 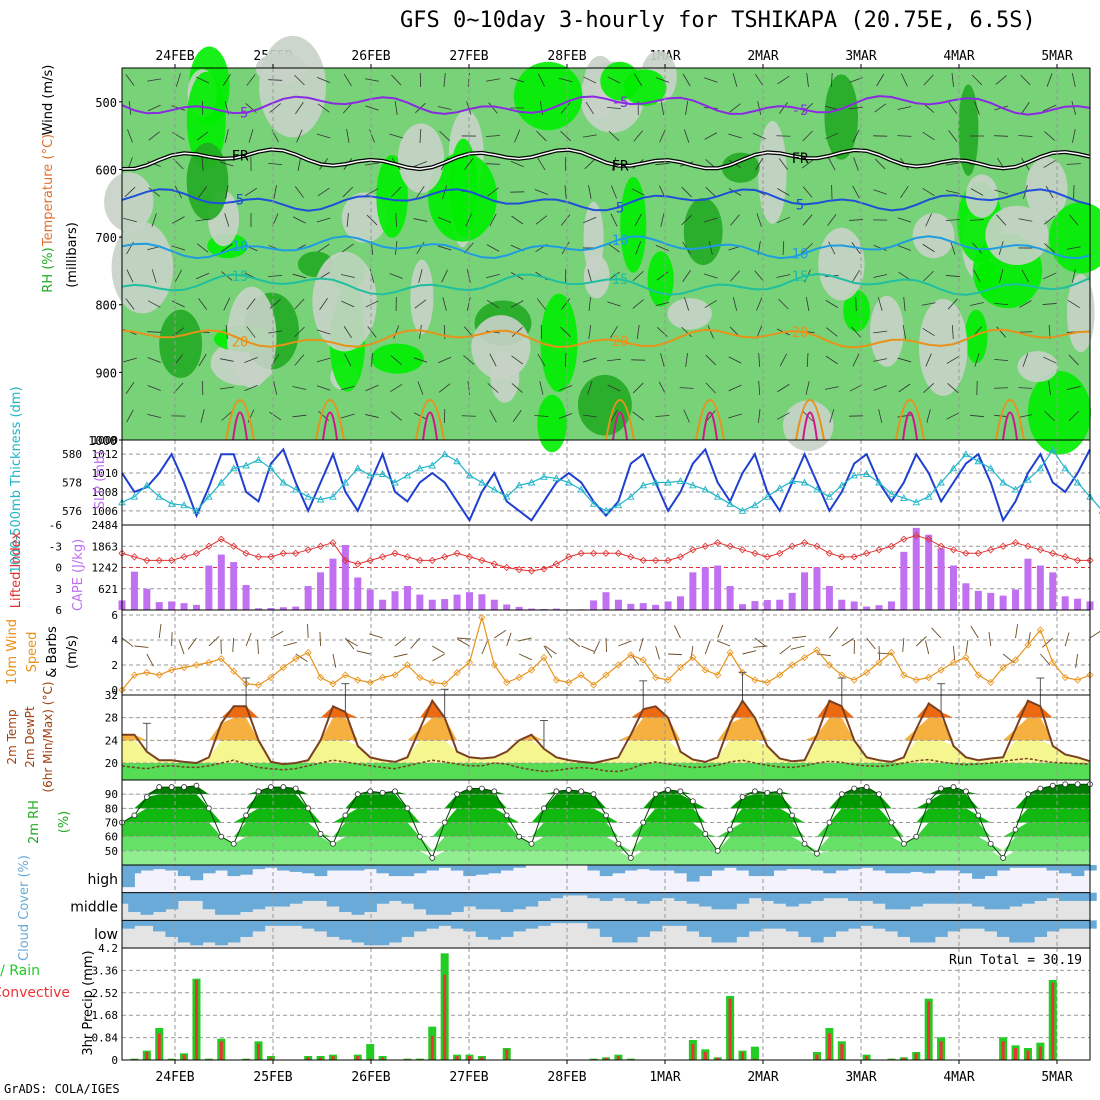 What do you see at coordinates (106, 103) in the screenshot?
I see `pressure-tick-label: 500` at bounding box center [106, 103].